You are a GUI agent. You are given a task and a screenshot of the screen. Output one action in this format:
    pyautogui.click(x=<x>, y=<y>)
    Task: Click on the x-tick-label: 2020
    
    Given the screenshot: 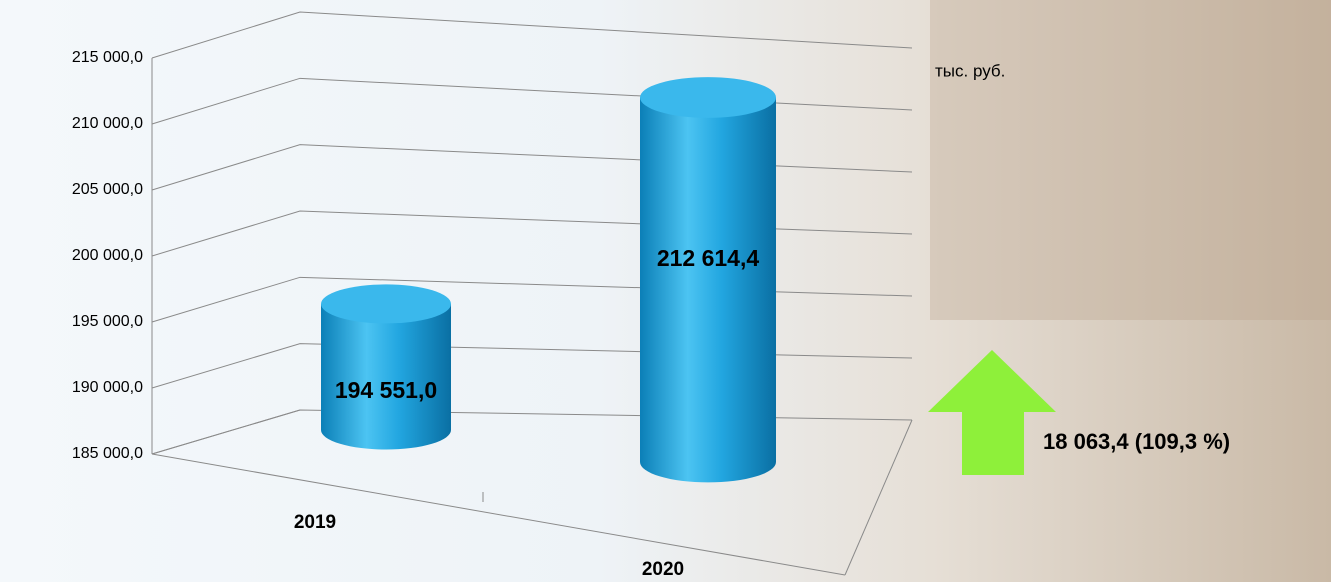 What is the action you would take?
    pyautogui.click(x=663, y=569)
    